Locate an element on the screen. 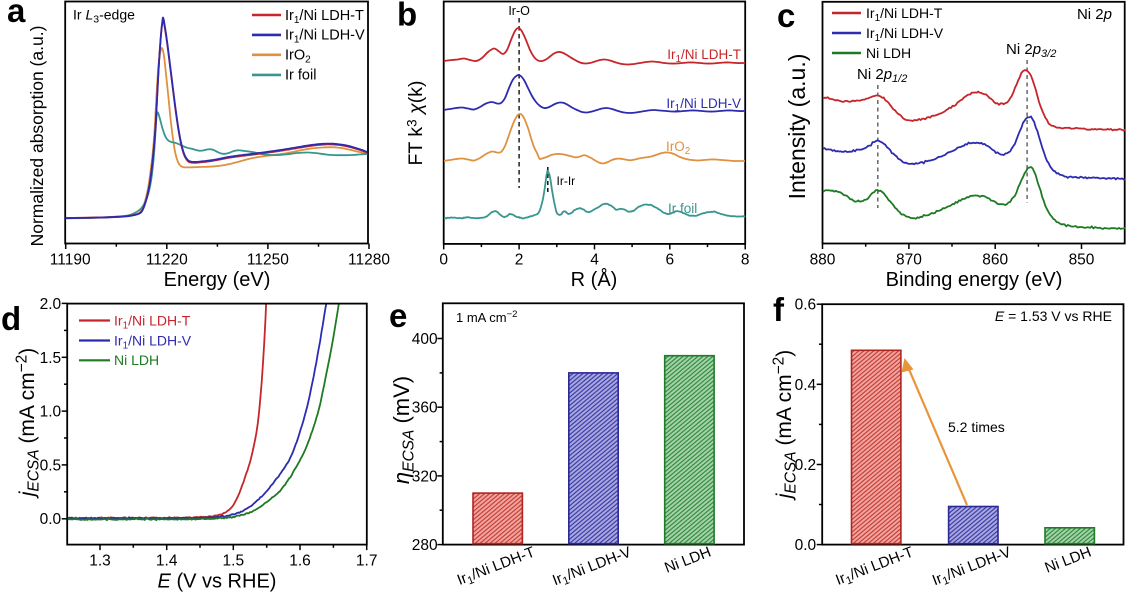 This screenshot has height=595, width=1126. svg-text: Ir-Ir is located at coordinates (566, 181).